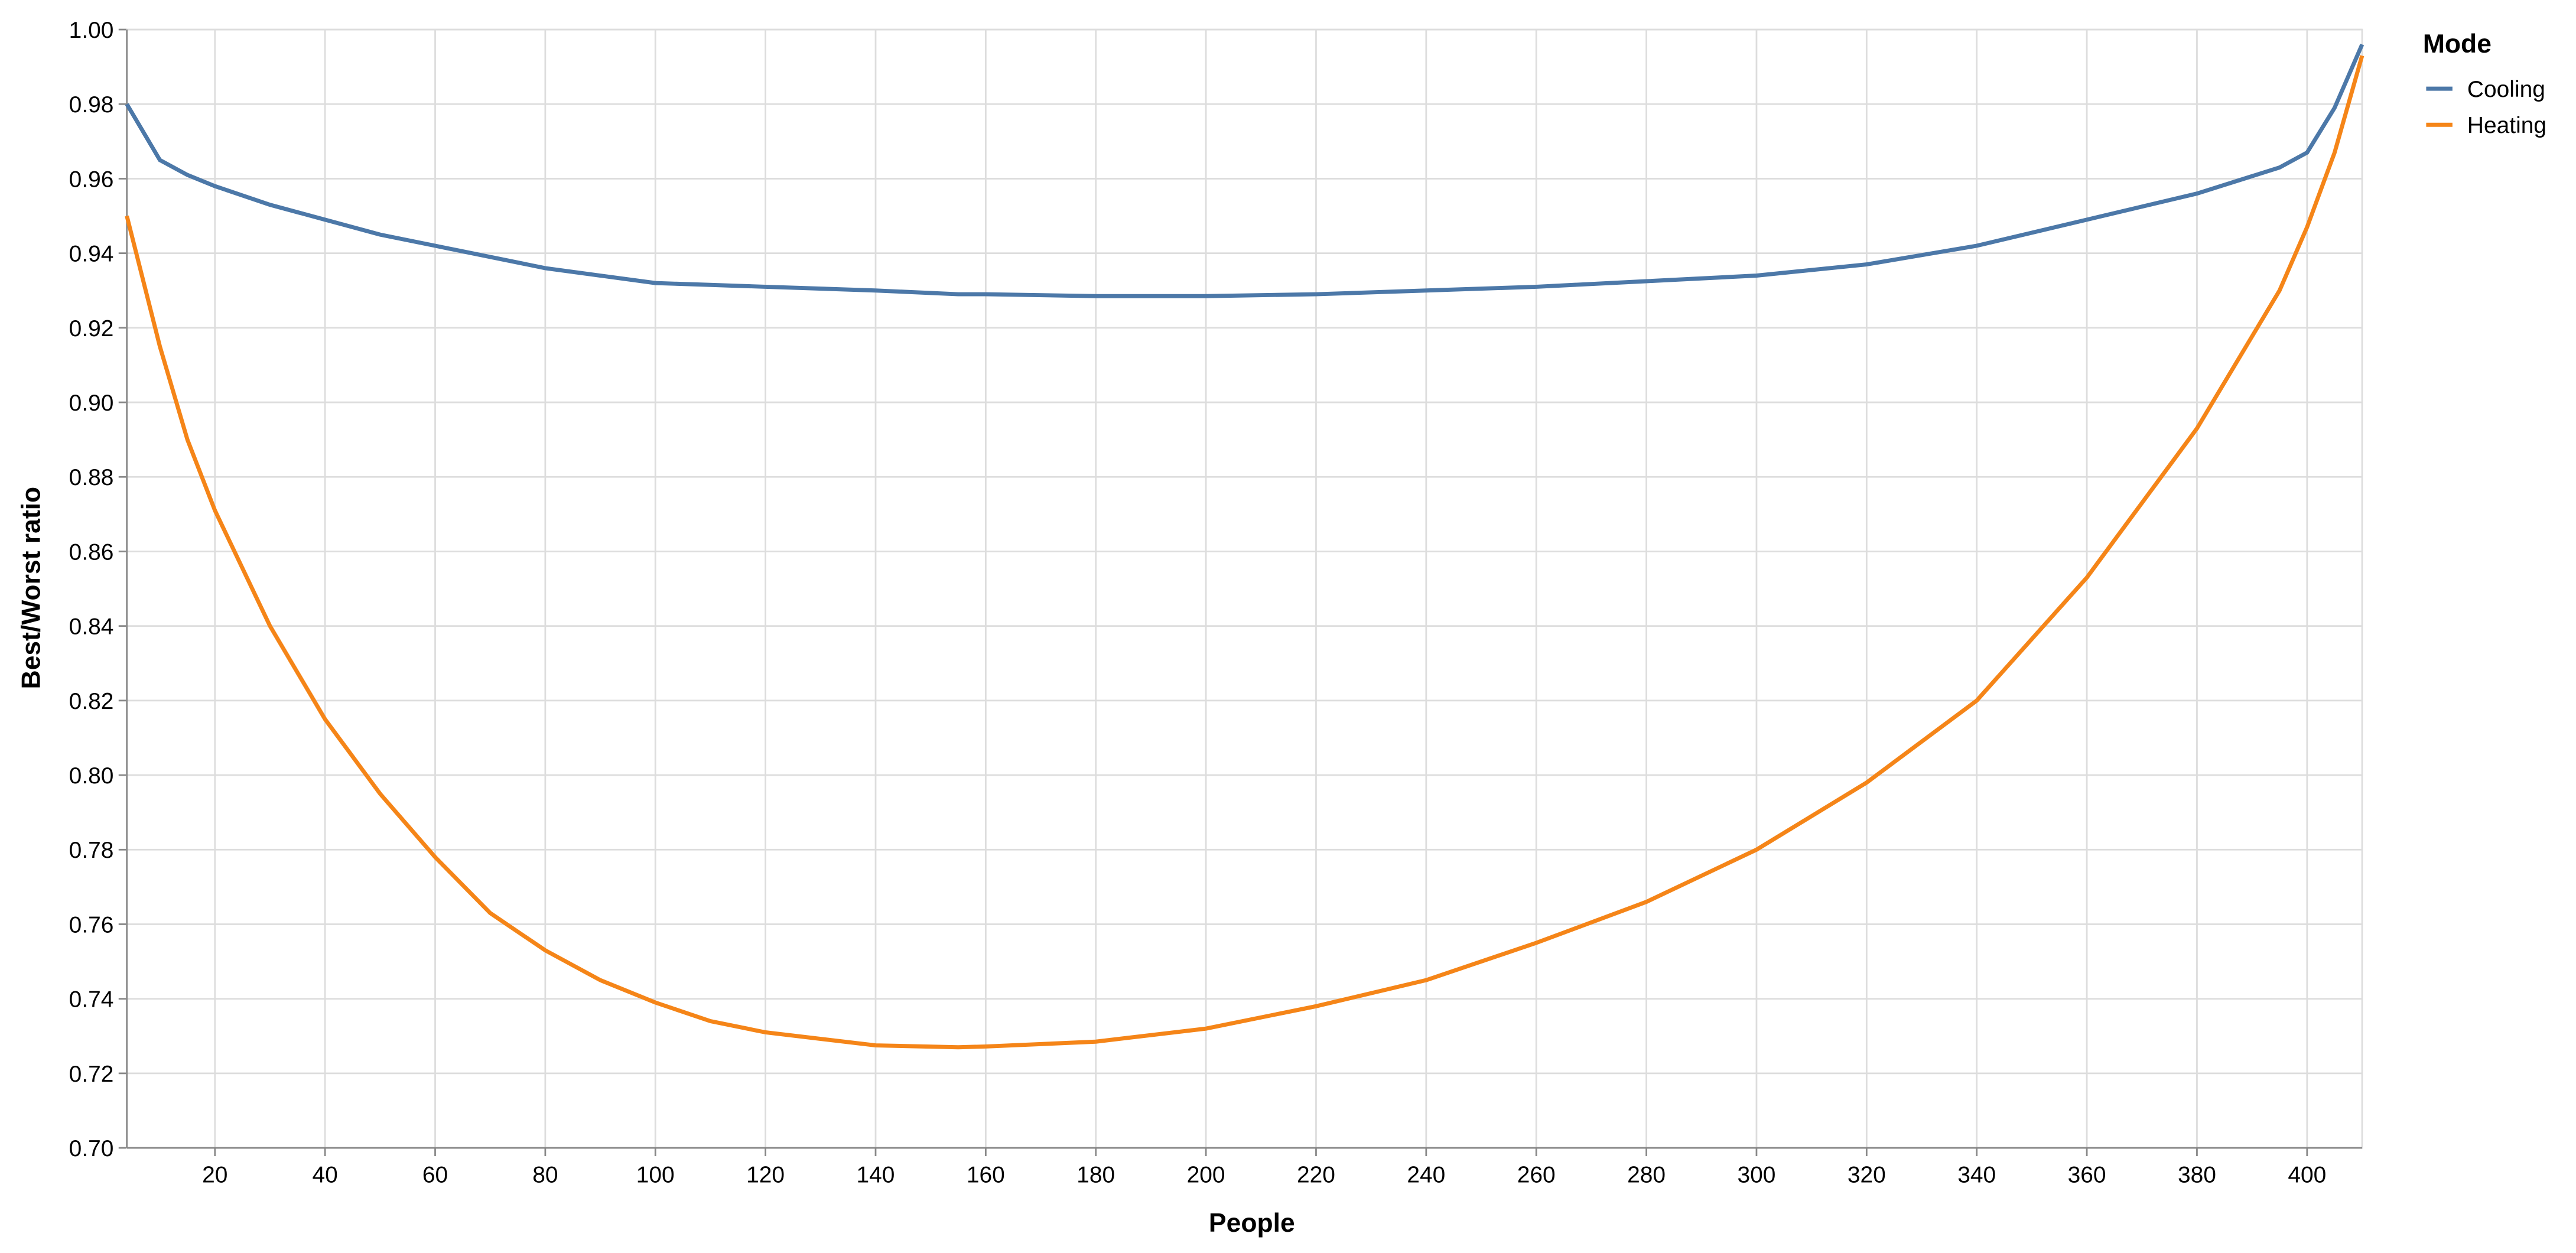 The width and height of the screenshot is (2576, 1253). I want to click on x-tick-label: 340, so click(1977, 1174).